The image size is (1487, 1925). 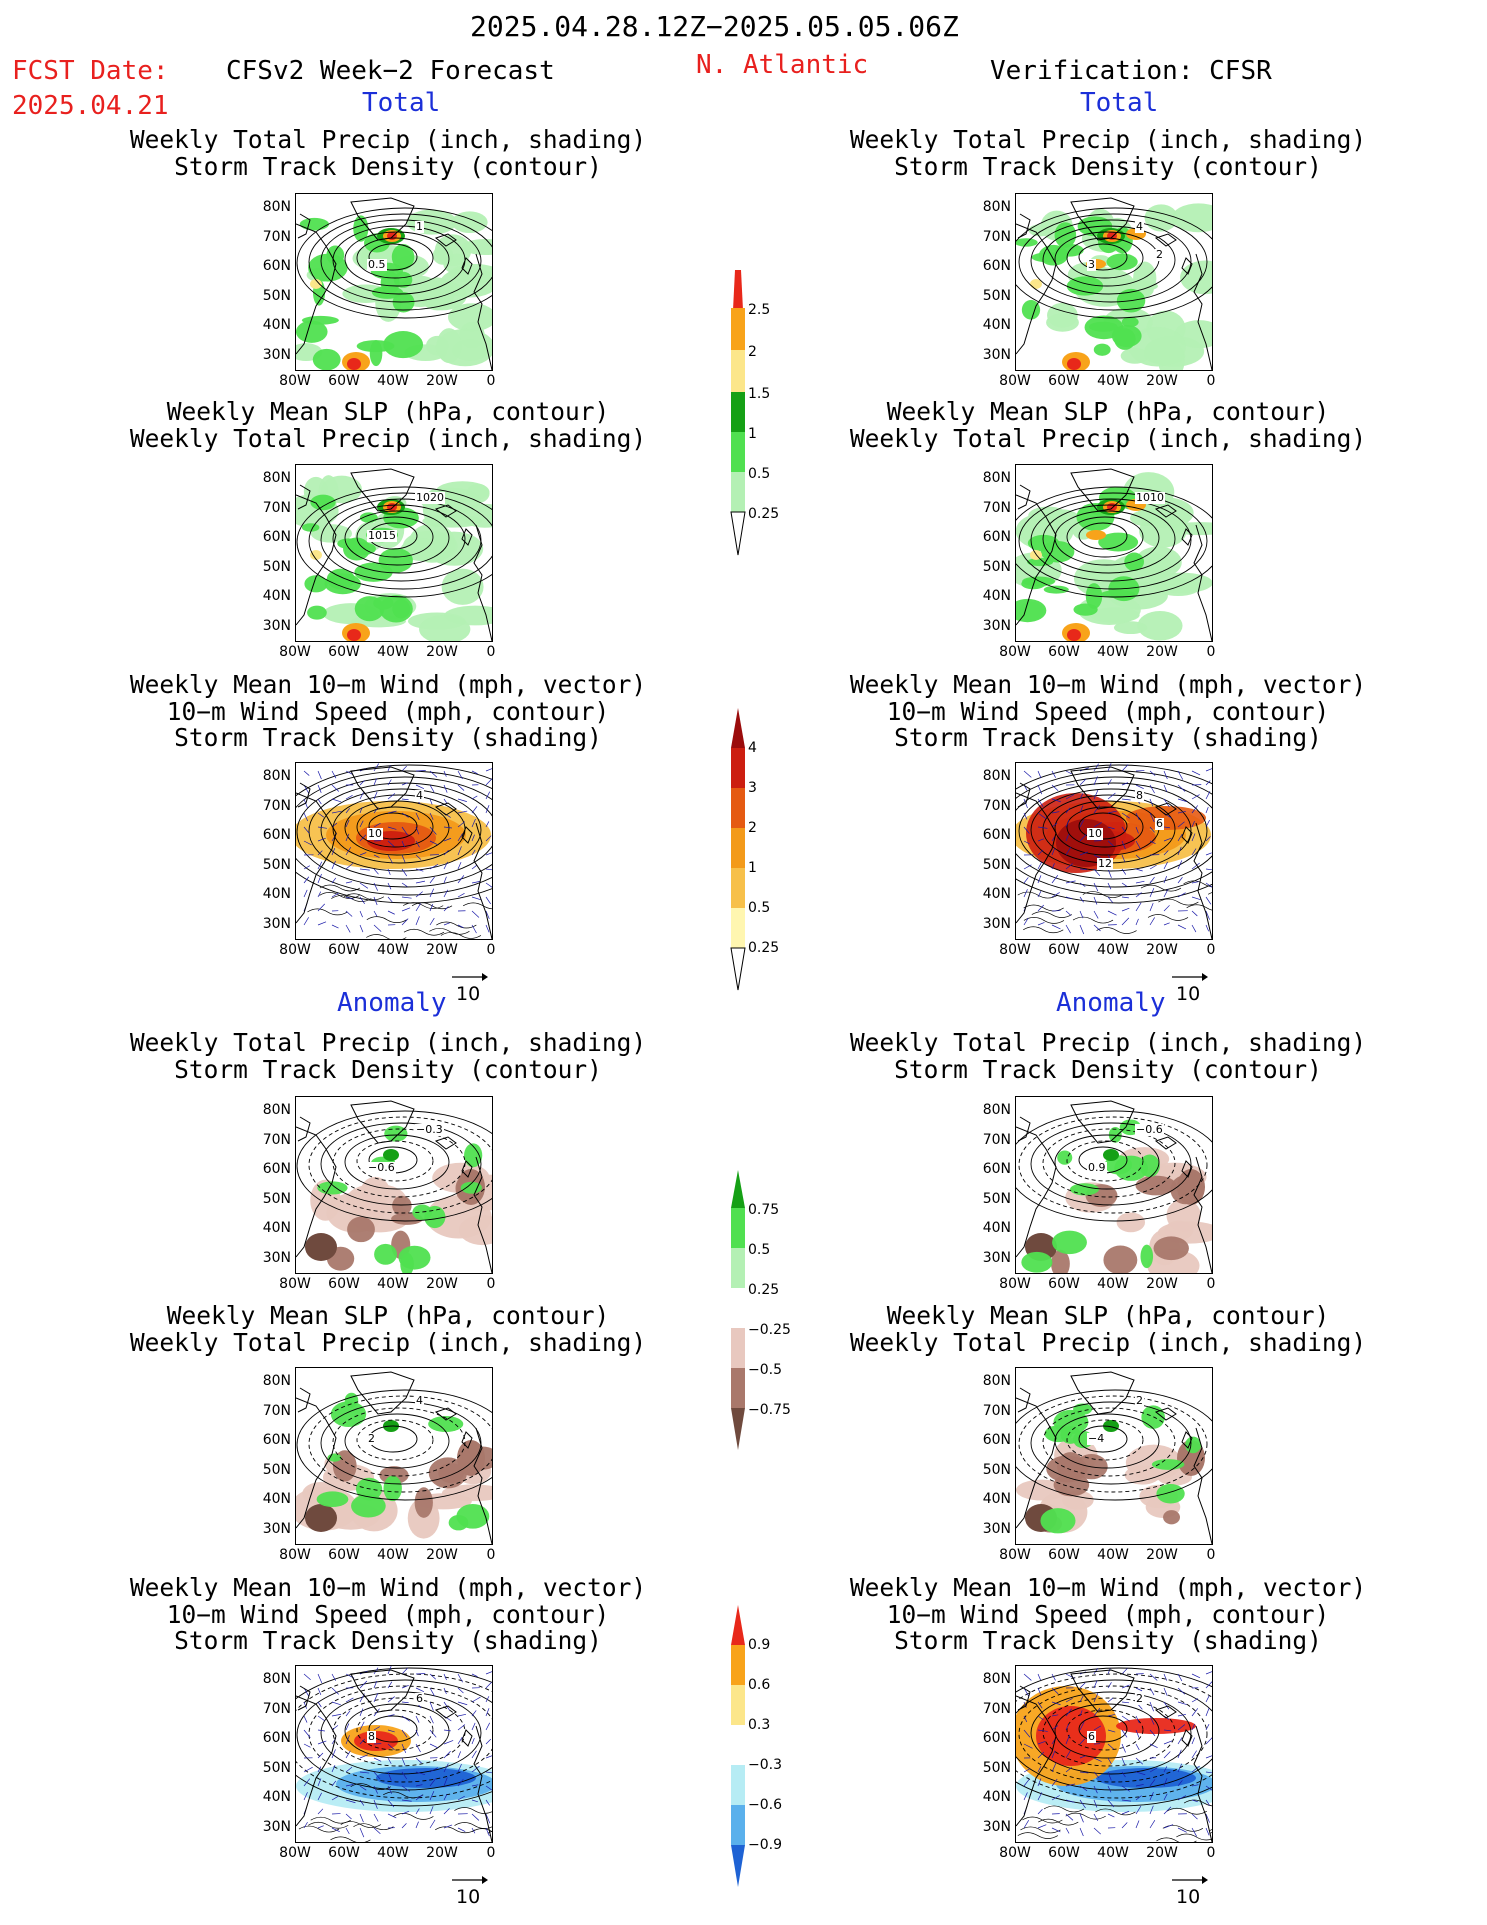 I want to click on cb-precip-anom-1: 0.5, so click(x=759, y=1250).